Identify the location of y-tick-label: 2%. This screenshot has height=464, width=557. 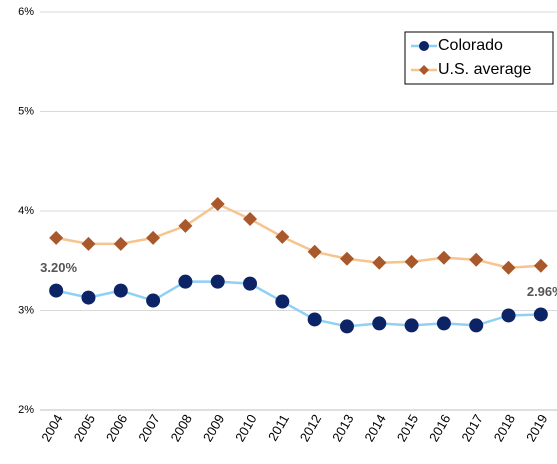
(26, 410).